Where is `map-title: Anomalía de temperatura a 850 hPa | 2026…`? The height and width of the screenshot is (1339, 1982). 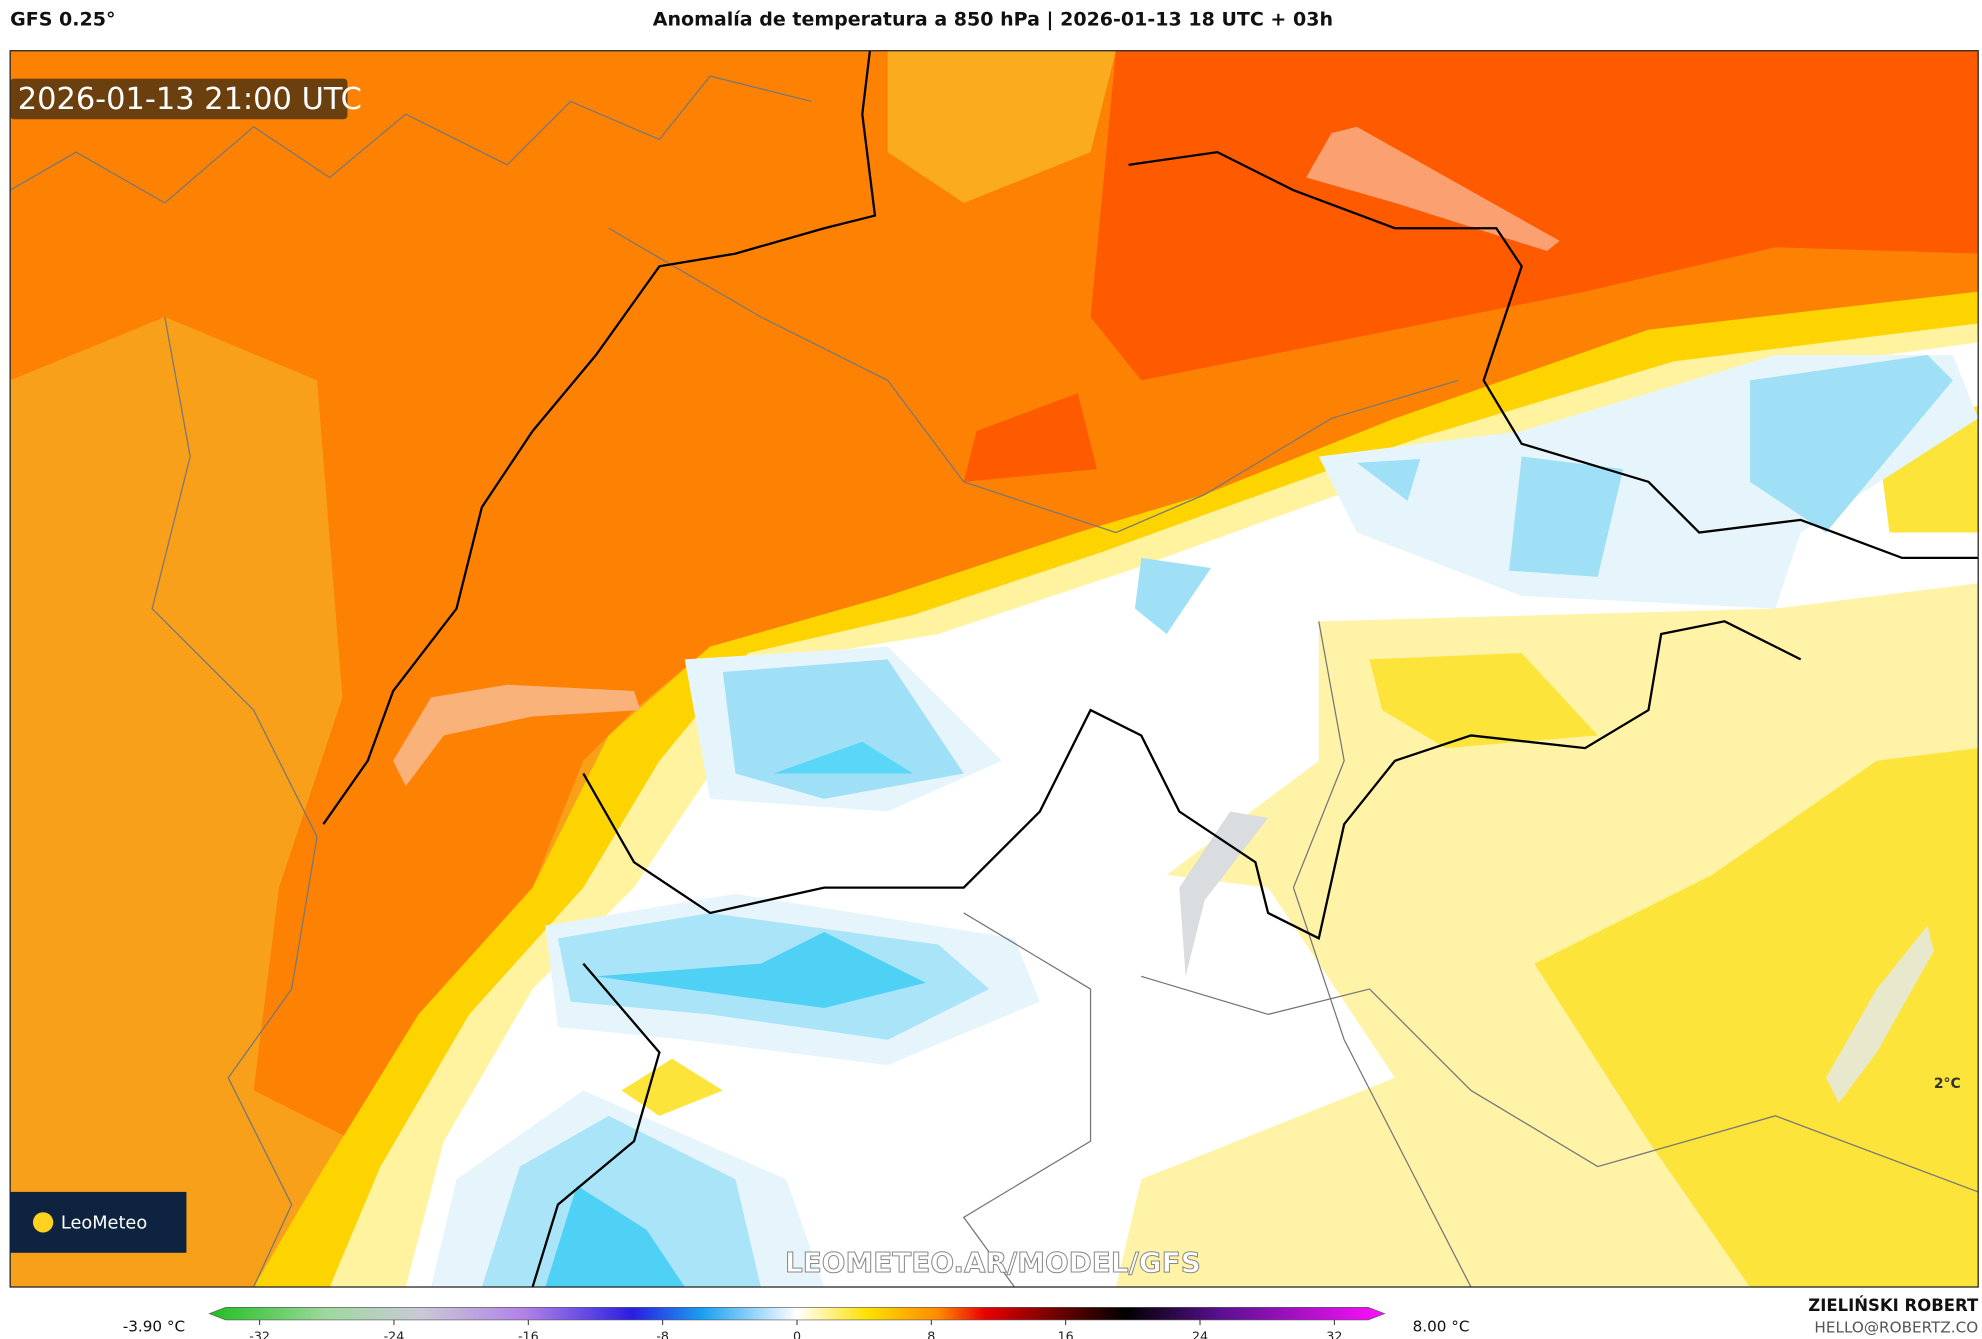 map-title: Anomalía de temperatura a 850 hPa | 2026… is located at coordinates (993, 19).